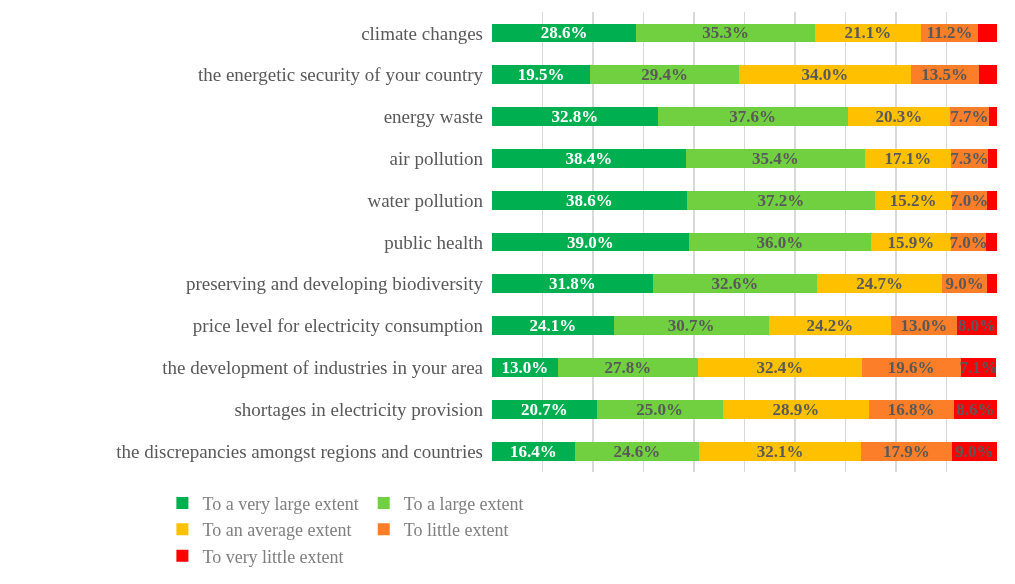 The image size is (1015, 584). What do you see at coordinates (434, 242) in the screenshot?
I see `y-tick-label: public health` at bounding box center [434, 242].